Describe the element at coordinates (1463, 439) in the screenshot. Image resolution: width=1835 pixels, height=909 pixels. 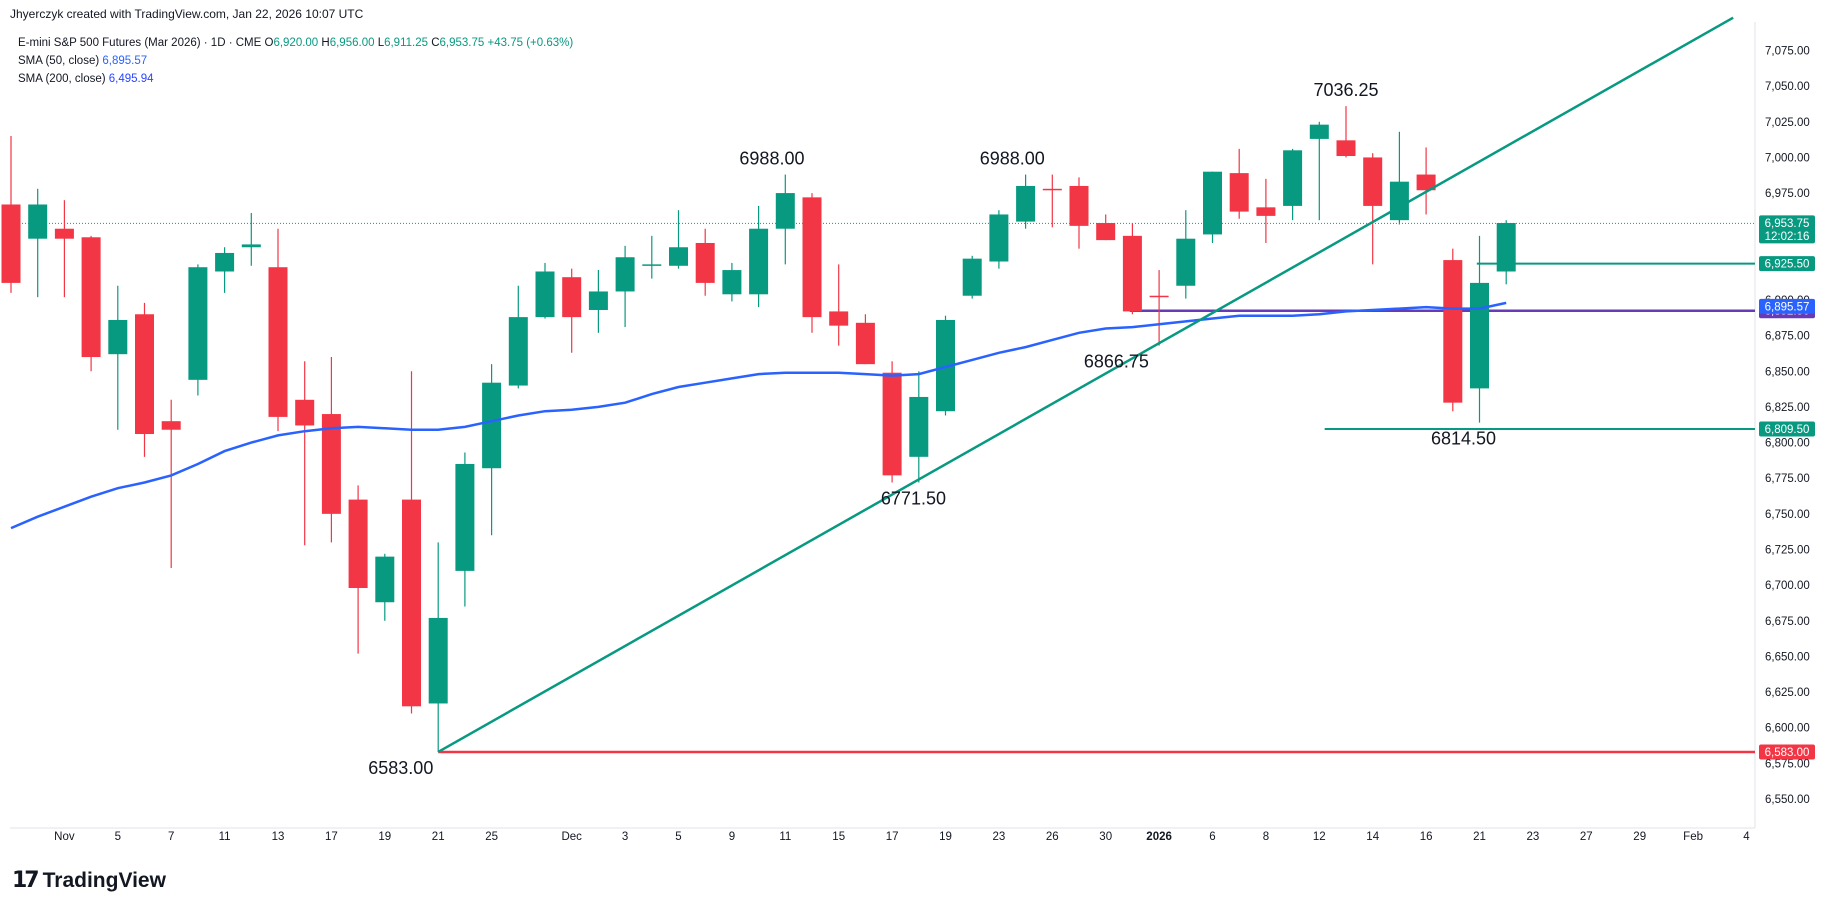
I see `price-annotation: 6814.50` at that location.